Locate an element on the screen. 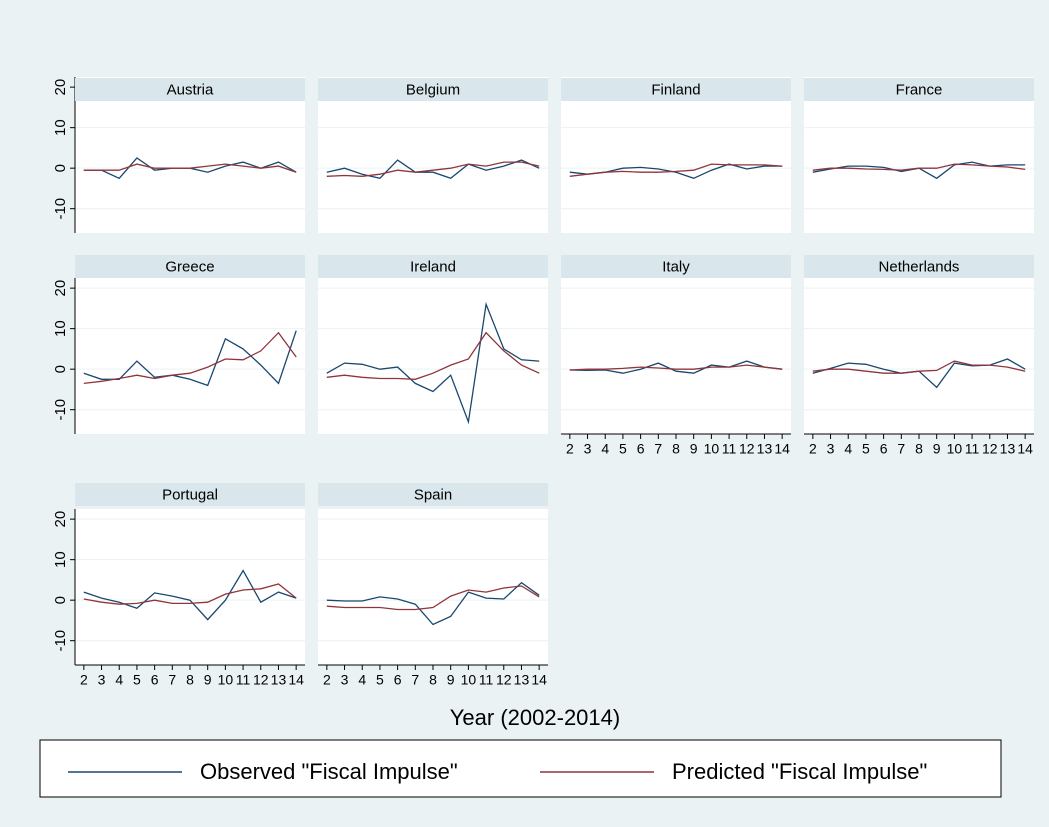  panel-title: Finland is located at coordinates (675, 89).